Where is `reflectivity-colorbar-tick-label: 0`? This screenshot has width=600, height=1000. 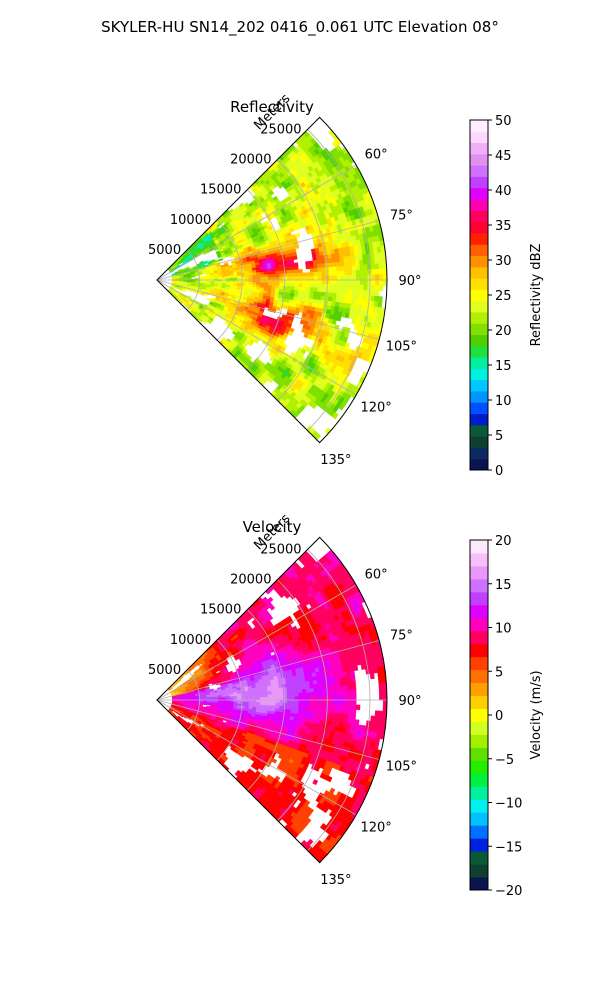
reflectivity-colorbar-tick-label: 0 is located at coordinates (499, 471).